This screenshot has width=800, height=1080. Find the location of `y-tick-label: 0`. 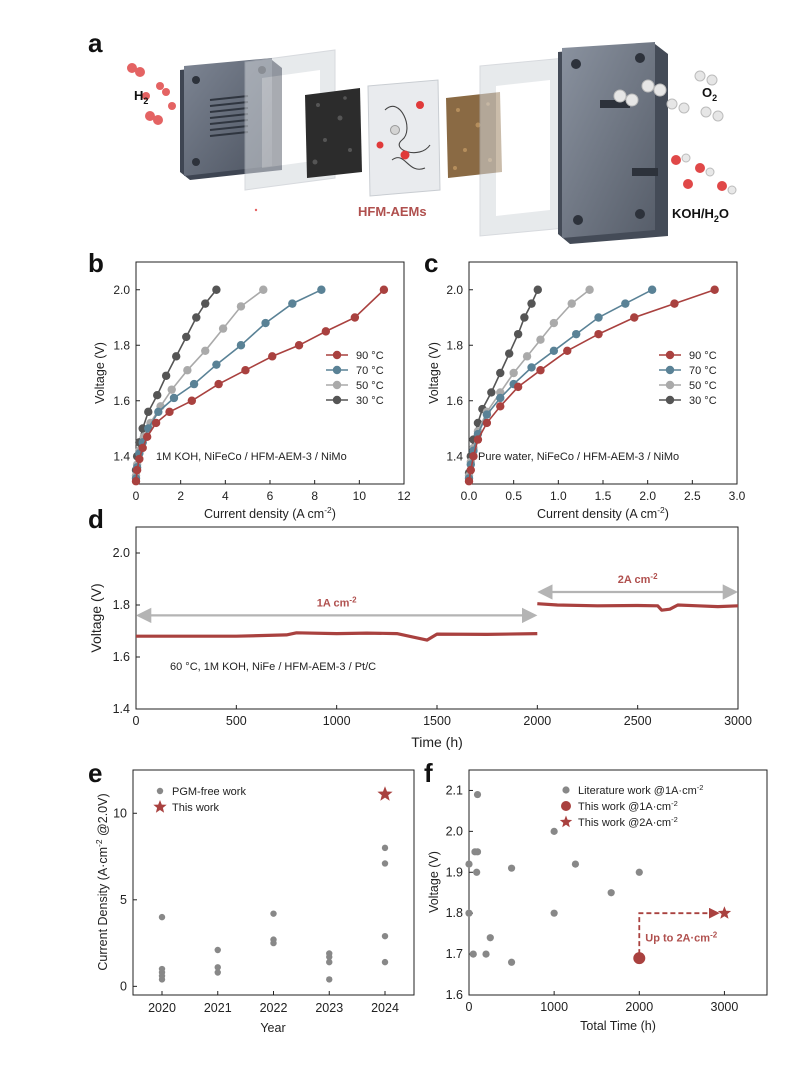

y-tick-label: 0 is located at coordinates (123, 986).